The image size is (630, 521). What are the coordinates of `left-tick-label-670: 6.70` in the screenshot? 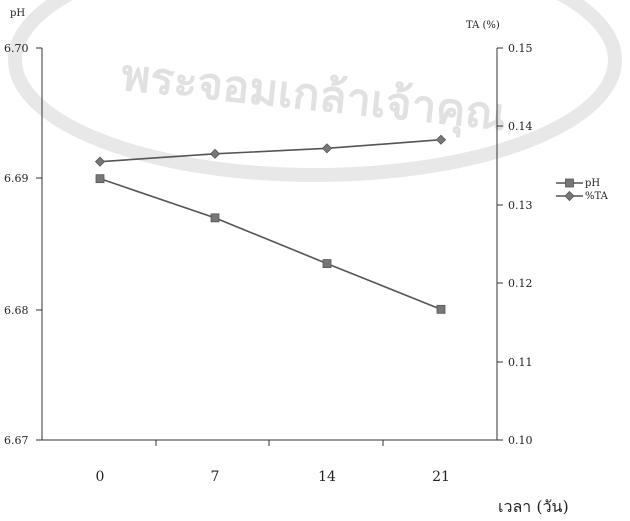 It's located at (16, 48).